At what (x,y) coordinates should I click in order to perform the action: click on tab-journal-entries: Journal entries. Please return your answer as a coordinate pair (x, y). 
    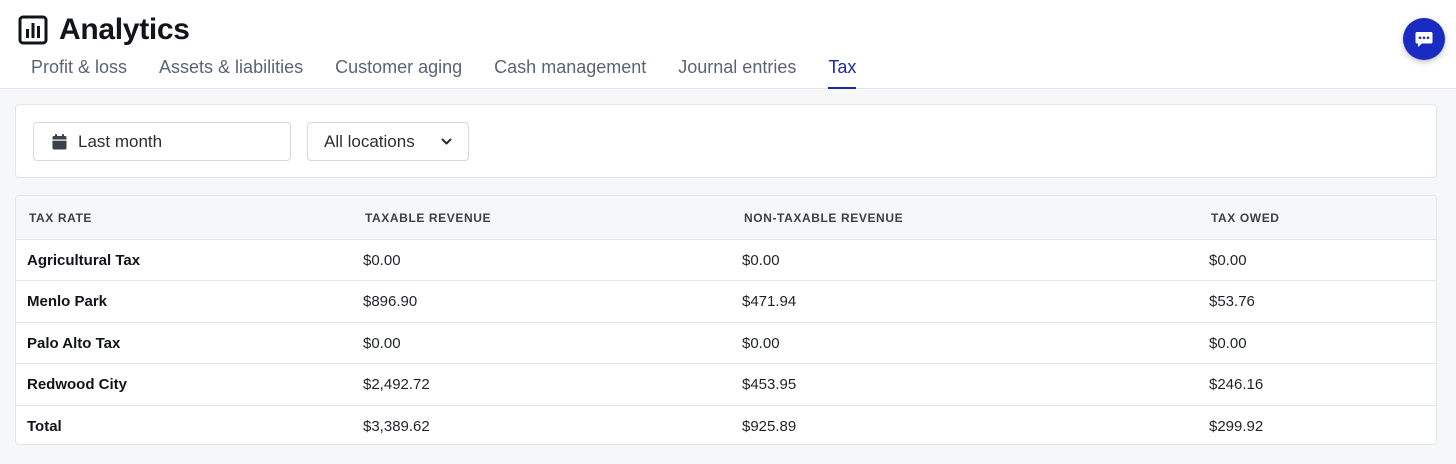
    Looking at the image, I should click on (737, 67).